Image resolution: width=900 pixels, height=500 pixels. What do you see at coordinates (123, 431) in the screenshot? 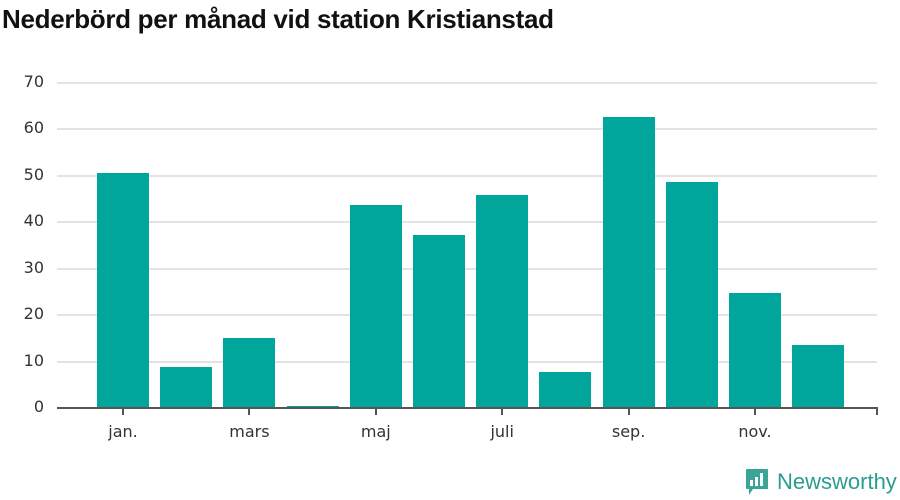
I see `x-tick-label: jan.` at bounding box center [123, 431].